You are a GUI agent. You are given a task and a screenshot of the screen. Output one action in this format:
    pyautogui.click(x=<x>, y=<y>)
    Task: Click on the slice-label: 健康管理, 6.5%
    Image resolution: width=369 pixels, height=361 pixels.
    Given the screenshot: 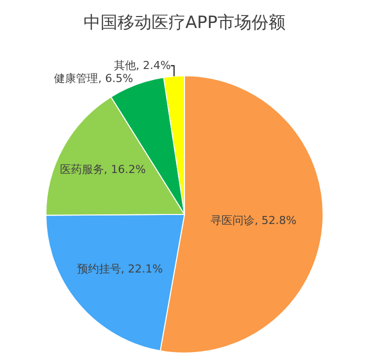 What is the action you would take?
    pyautogui.click(x=94, y=79)
    